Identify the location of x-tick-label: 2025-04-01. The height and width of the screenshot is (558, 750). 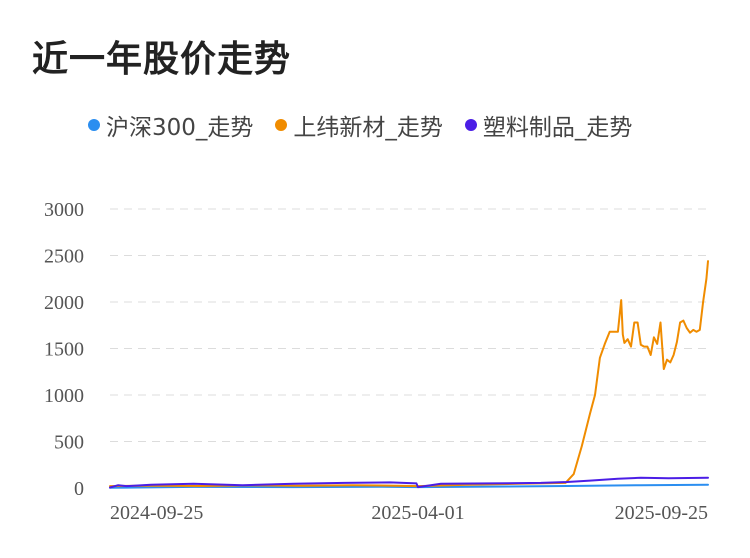
(417, 513).